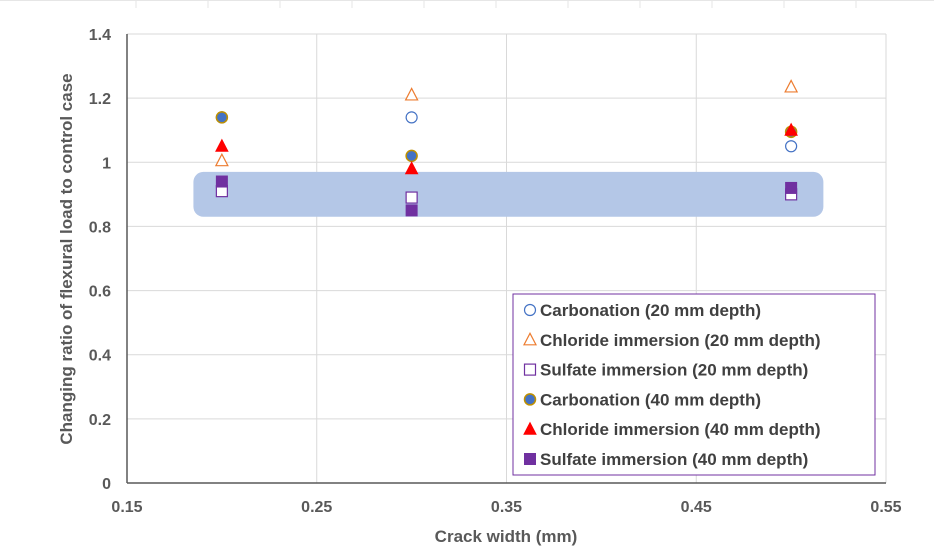 The height and width of the screenshot is (559, 934). What do you see at coordinates (674, 370) in the screenshot?
I see `legend-label: Sulfate immersion (20 mm depth)` at bounding box center [674, 370].